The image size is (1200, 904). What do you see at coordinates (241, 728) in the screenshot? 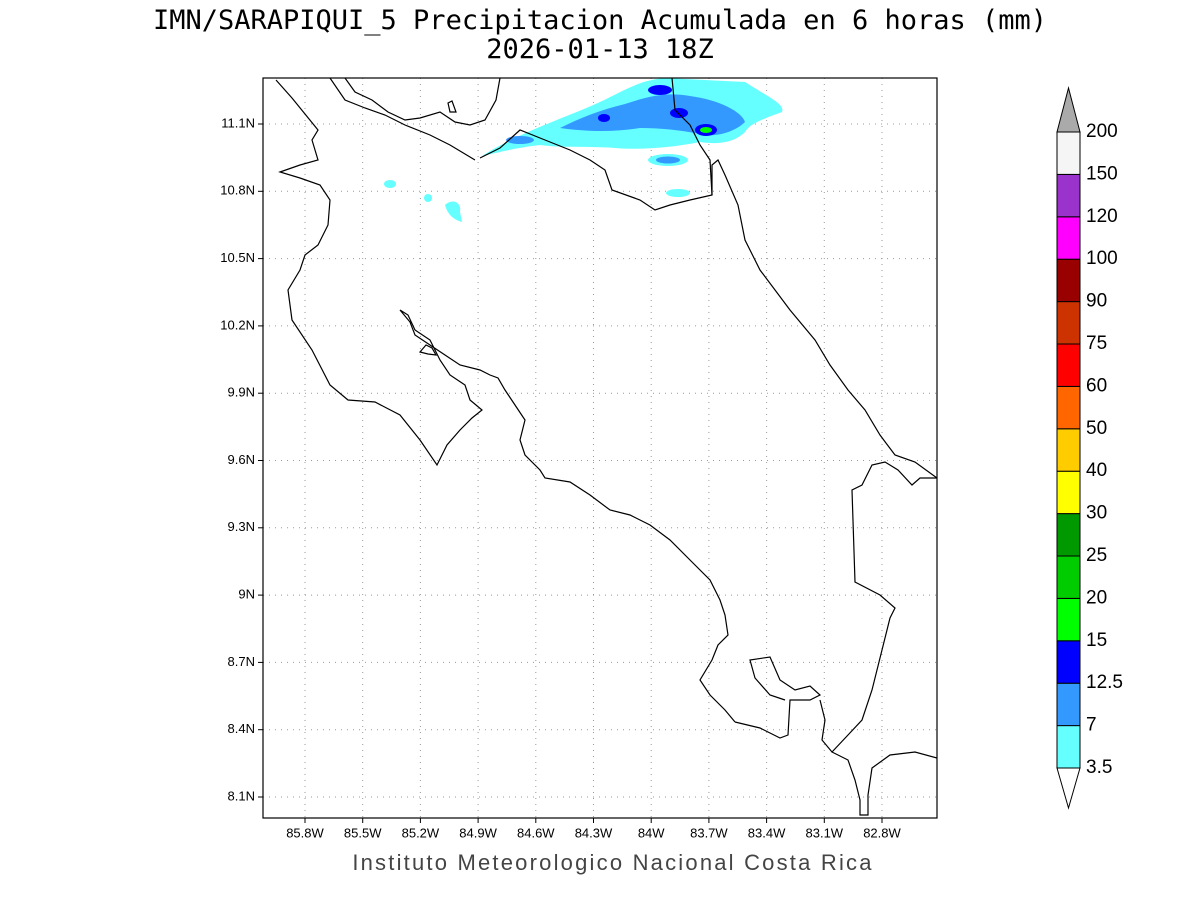
I see `y-tick-label: 8.4N` at bounding box center [241, 728].